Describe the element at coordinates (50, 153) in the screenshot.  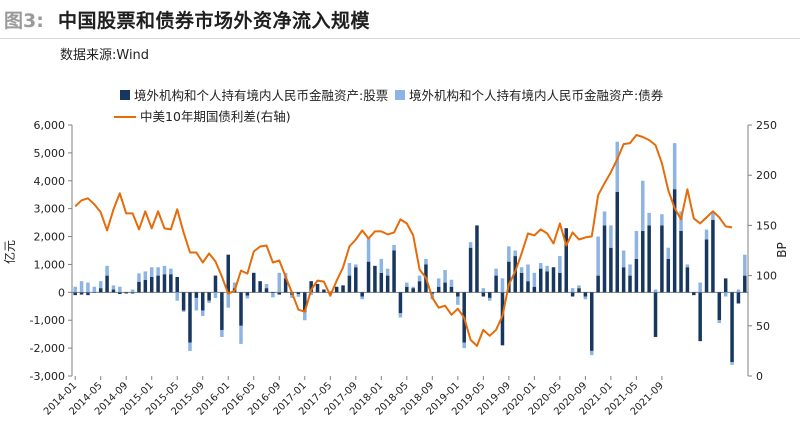
I see `y-tick-label: 5,000` at that location.